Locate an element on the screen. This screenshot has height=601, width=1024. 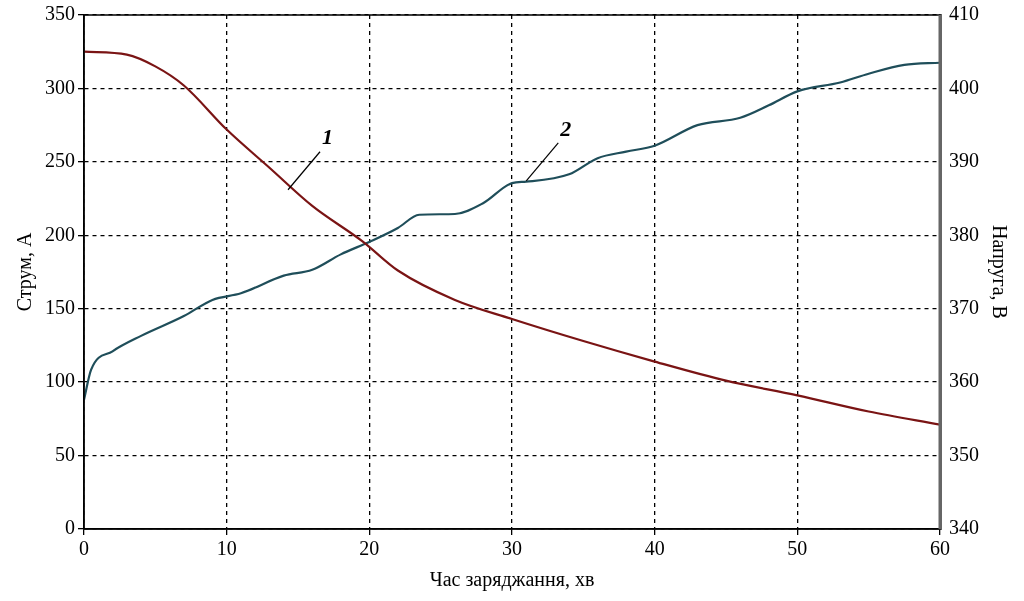
y-tick-label: 300 is located at coordinates (60, 86).